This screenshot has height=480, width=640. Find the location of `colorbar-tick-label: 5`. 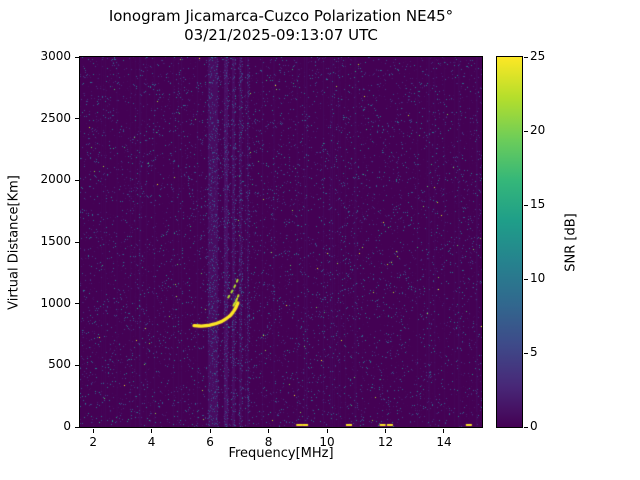

colorbar-tick-label: 5 is located at coordinates (534, 352).